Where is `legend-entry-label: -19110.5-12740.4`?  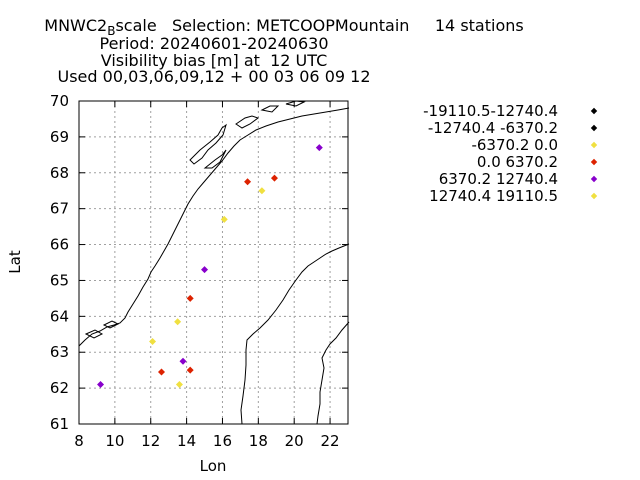
legend-entry-label: -19110.5-12740.4 is located at coordinates (490, 111).